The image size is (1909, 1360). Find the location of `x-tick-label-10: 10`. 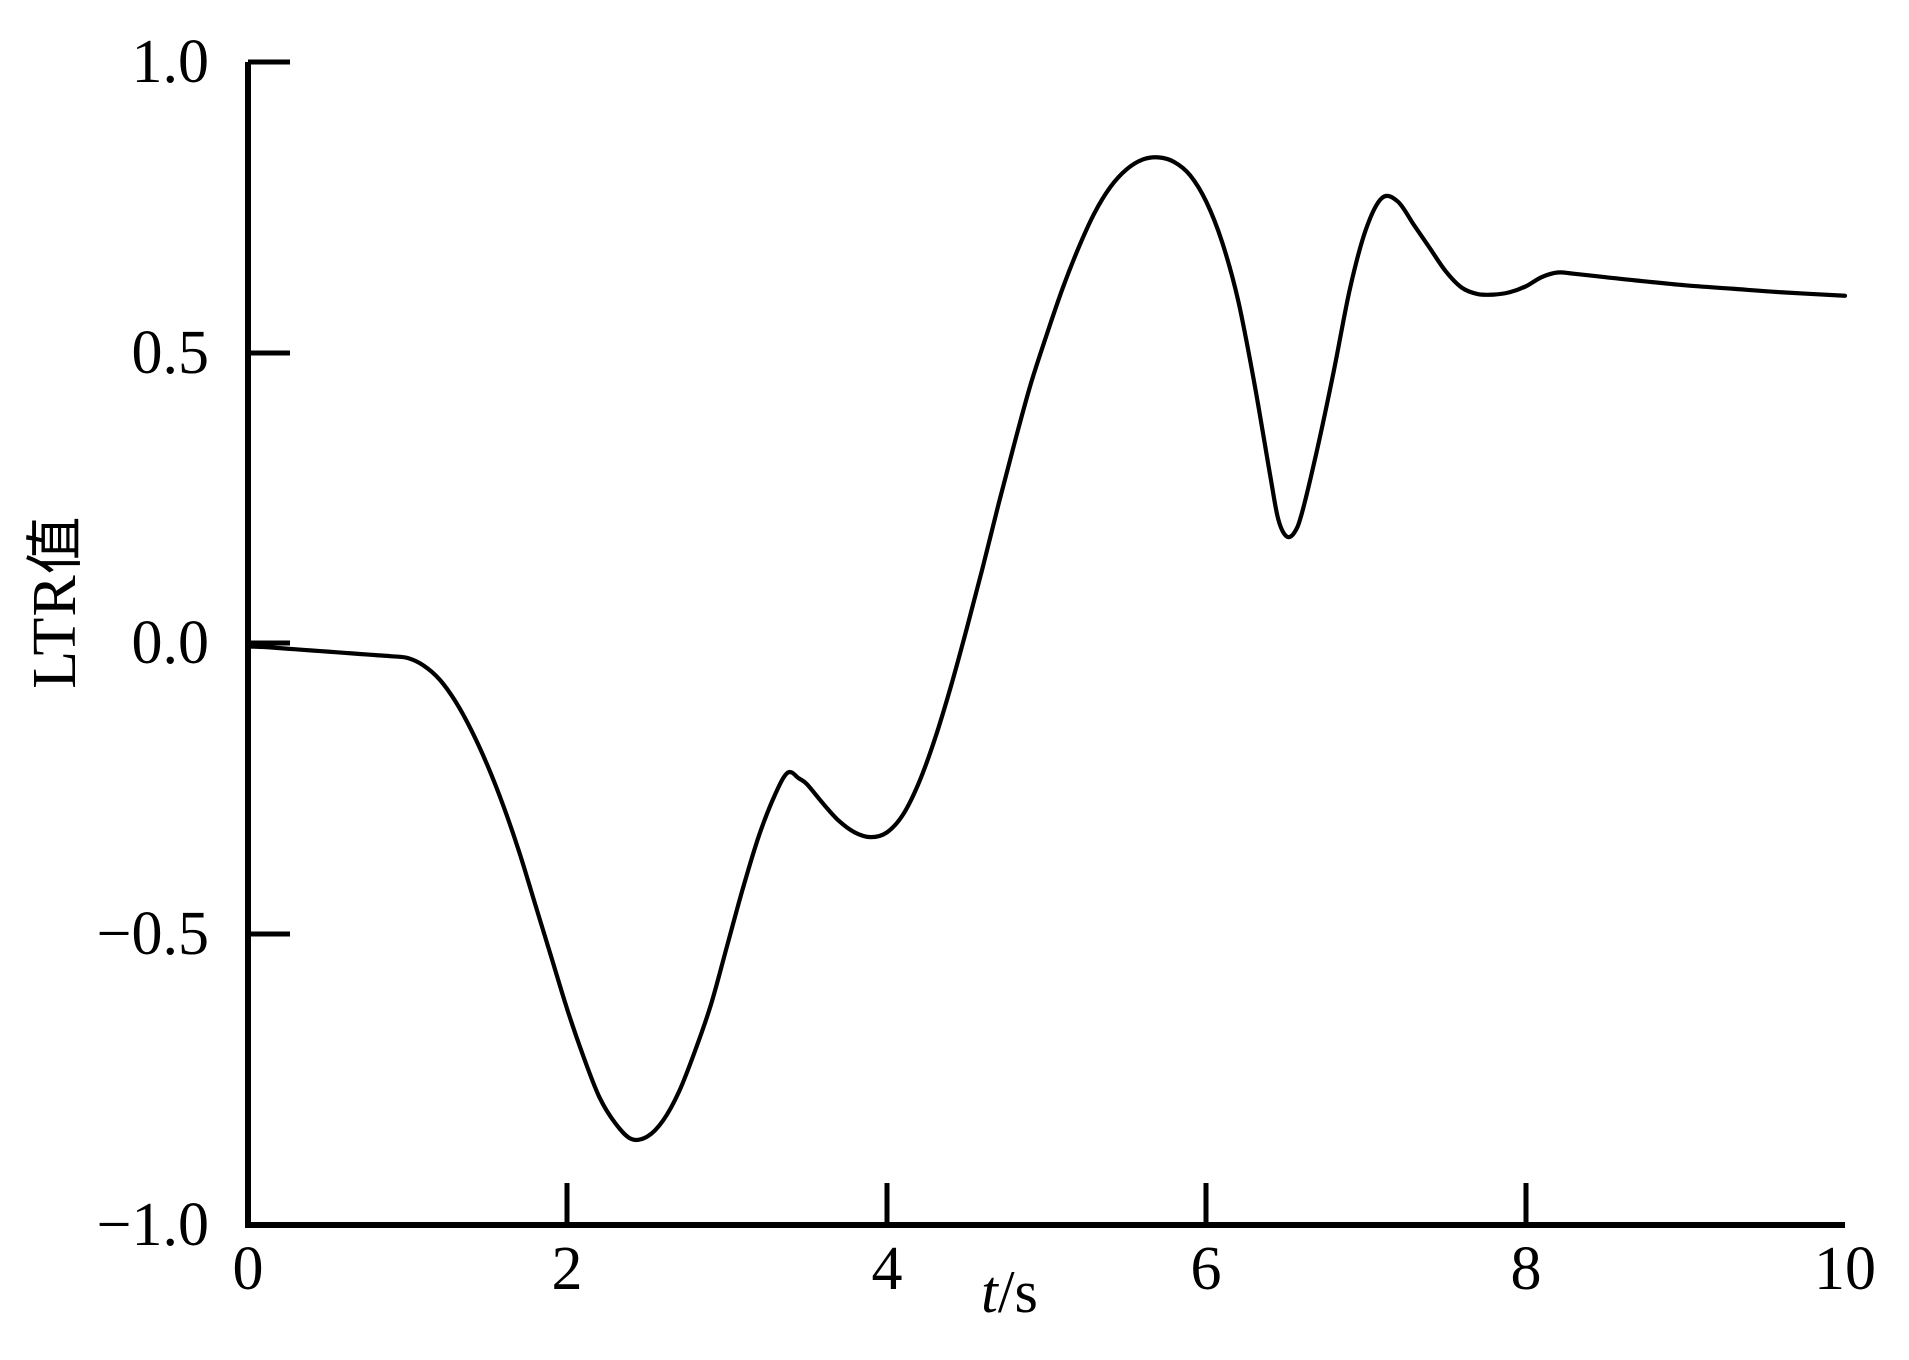

x-tick-label-10: 10 is located at coordinates (1845, 1269).